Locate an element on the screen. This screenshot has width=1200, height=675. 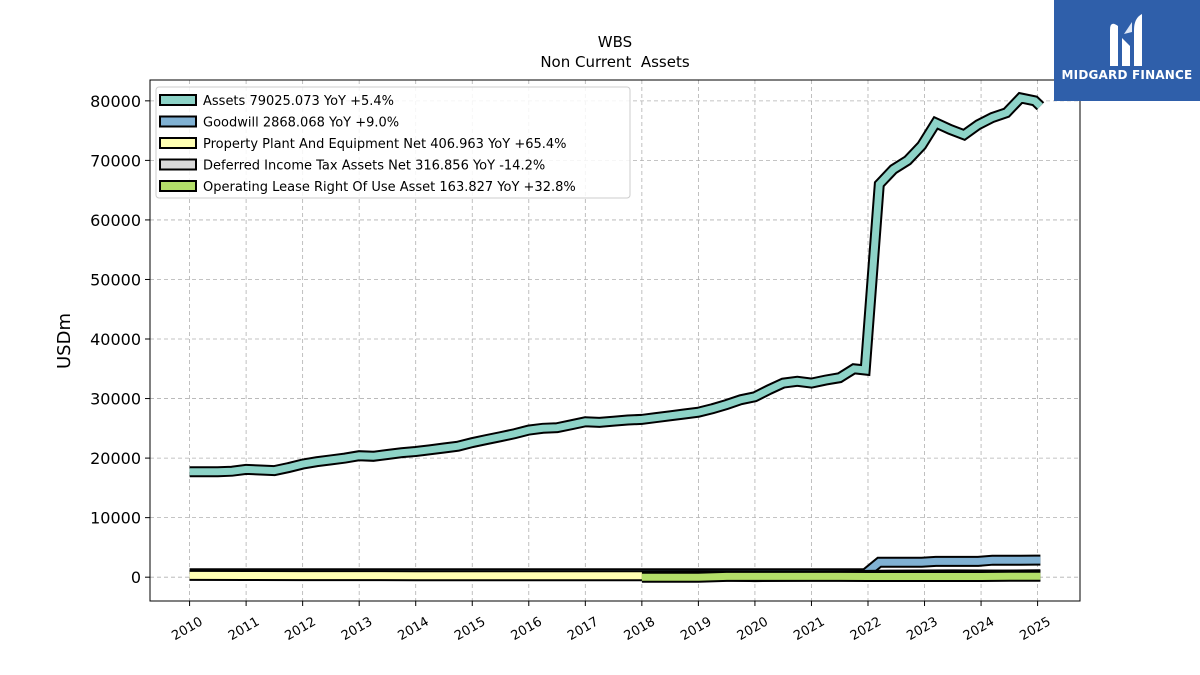
y-tick-label: 80000 is located at coordinates (115, 101).